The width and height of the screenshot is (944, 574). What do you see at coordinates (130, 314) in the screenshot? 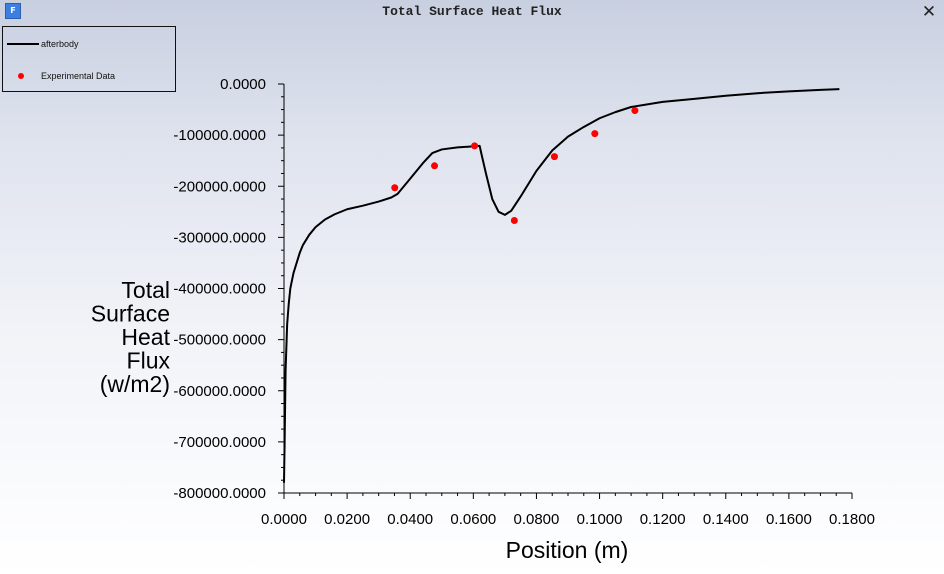
I see `y-axis-title-line: Surface` at bounding box center [130, 314].